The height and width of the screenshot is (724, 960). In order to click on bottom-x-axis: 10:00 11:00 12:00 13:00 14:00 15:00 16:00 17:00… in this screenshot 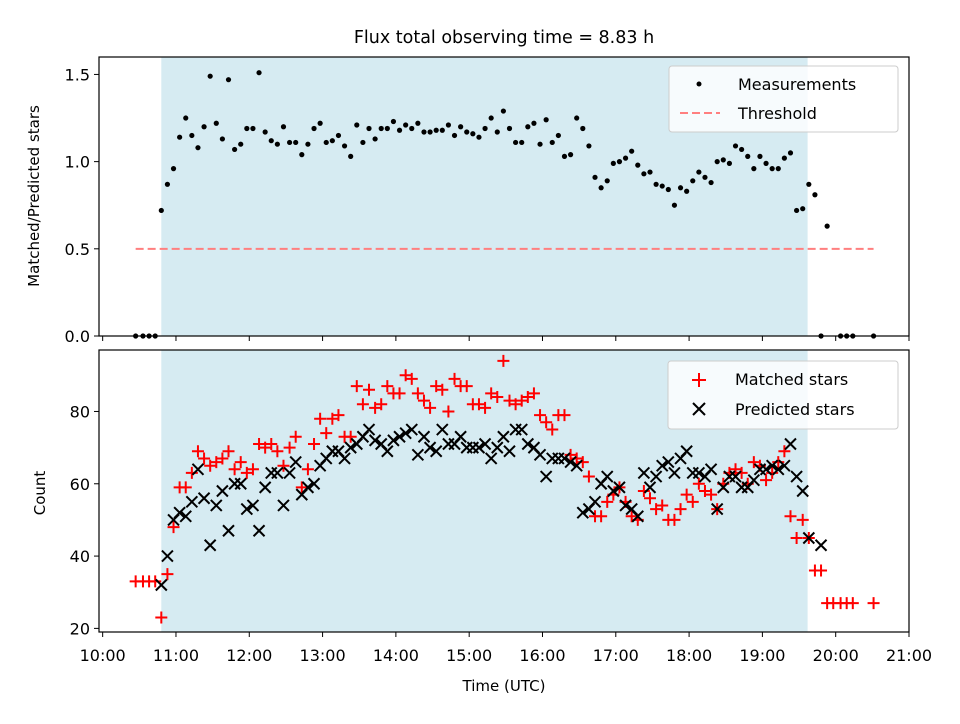, I will do `click(506, 648)`.